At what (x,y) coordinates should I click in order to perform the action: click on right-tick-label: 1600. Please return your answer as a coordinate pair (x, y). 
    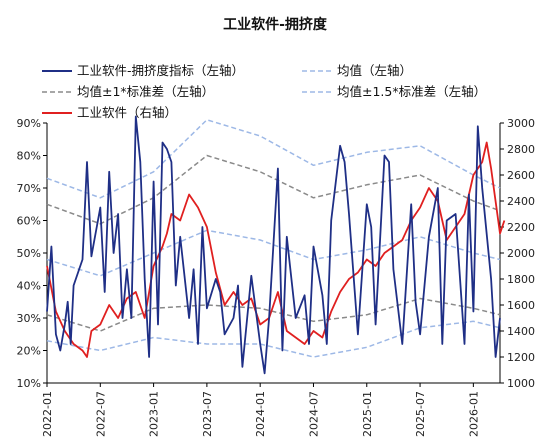
    Looking at the image, I should click on (521, 305).